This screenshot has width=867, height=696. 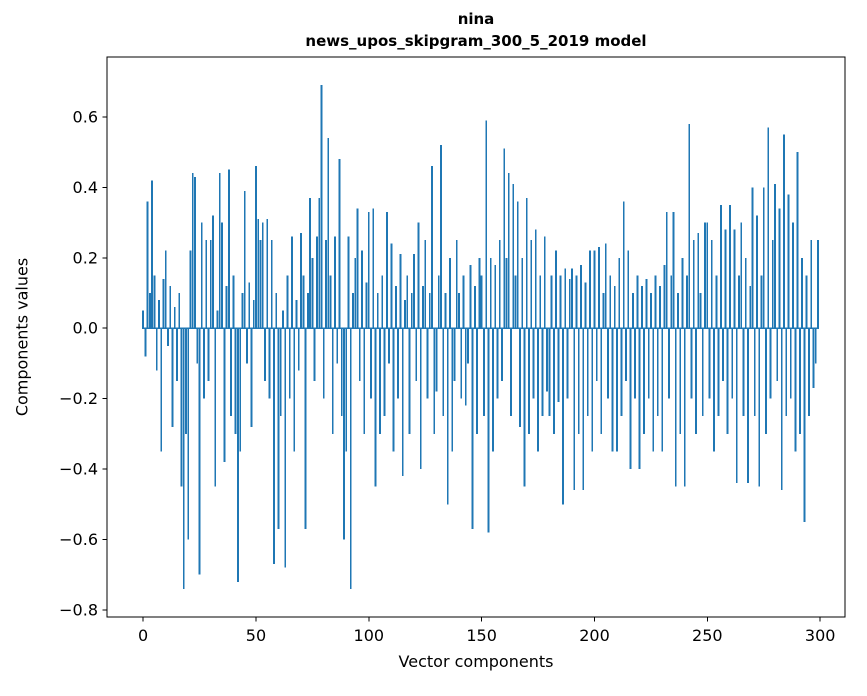 What do you see at coordinates (707, 635) in the screenshot?
I see `x-tick-label: 250` at bounding box center [707, 635].